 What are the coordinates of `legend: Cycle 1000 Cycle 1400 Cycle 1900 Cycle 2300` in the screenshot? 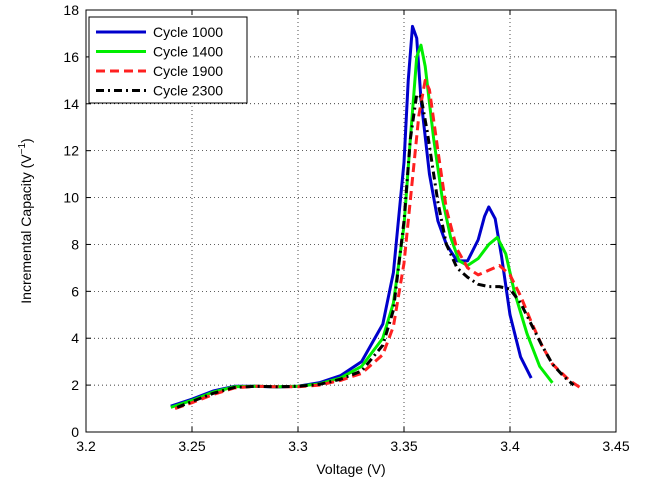 It's located at (168, 60).